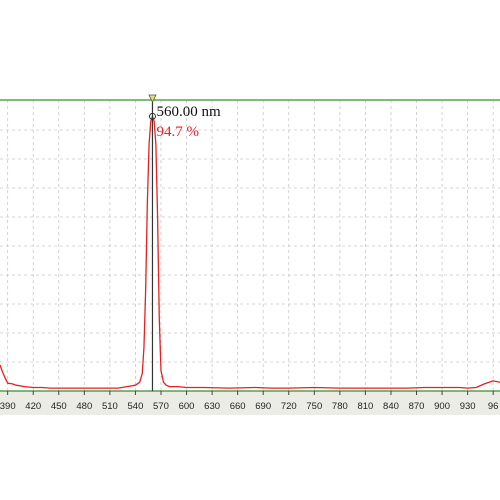 The image size is (500, 500). I want to click on x-tick-label: 450, so click(59, 406).